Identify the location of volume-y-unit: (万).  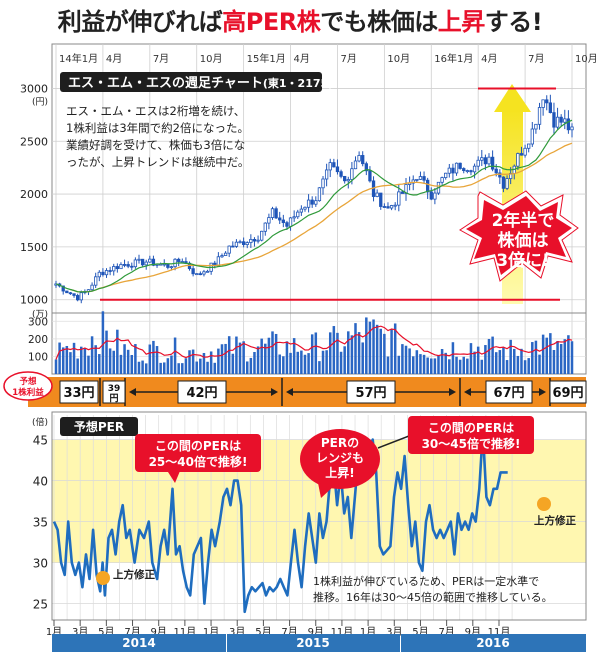
(40, 315).